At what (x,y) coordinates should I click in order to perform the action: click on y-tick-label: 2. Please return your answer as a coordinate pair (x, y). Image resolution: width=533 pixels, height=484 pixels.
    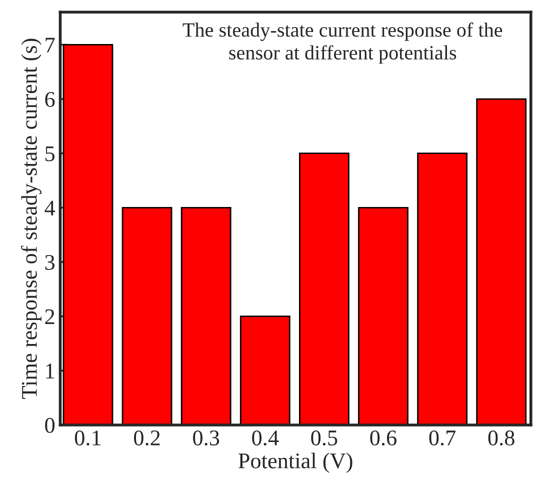
    Looking at the image, I should click on (49, 316).